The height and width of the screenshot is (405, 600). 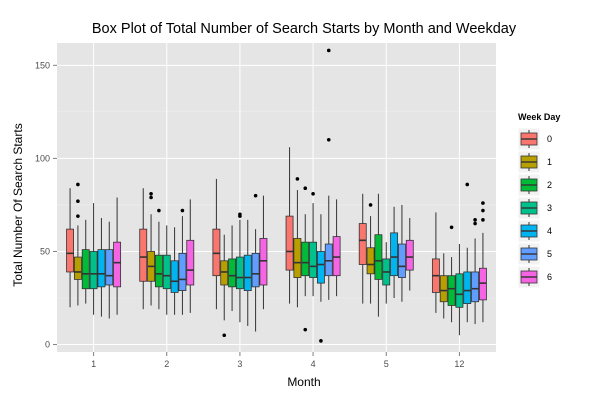 I want to click on legend-label: 0, so click(x=549, y=139).